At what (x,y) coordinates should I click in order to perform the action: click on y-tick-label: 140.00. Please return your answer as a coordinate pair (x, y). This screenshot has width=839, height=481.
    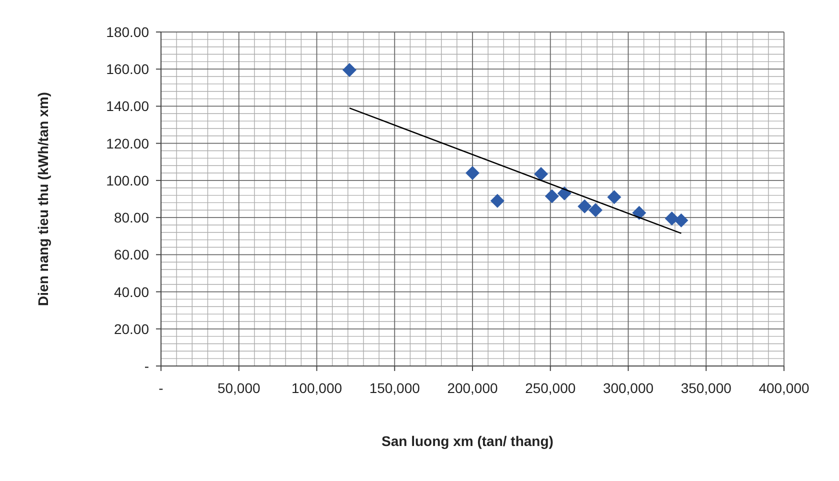
    Looking at the image, I should click on (128, 106).